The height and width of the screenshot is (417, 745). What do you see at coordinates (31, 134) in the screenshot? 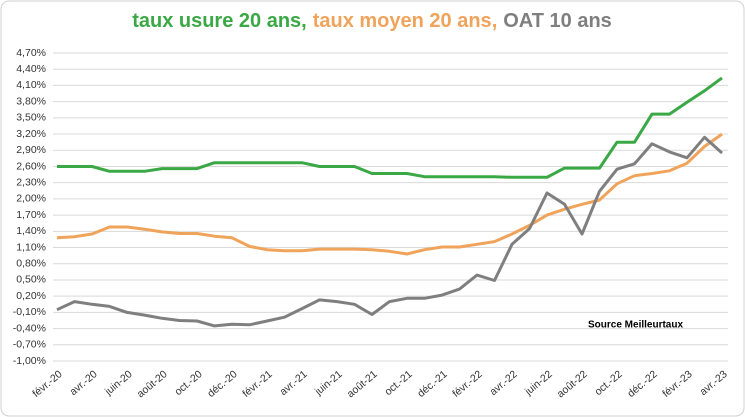
I see `y-tick-label: 3,20%` at bounding box center [31, 134].